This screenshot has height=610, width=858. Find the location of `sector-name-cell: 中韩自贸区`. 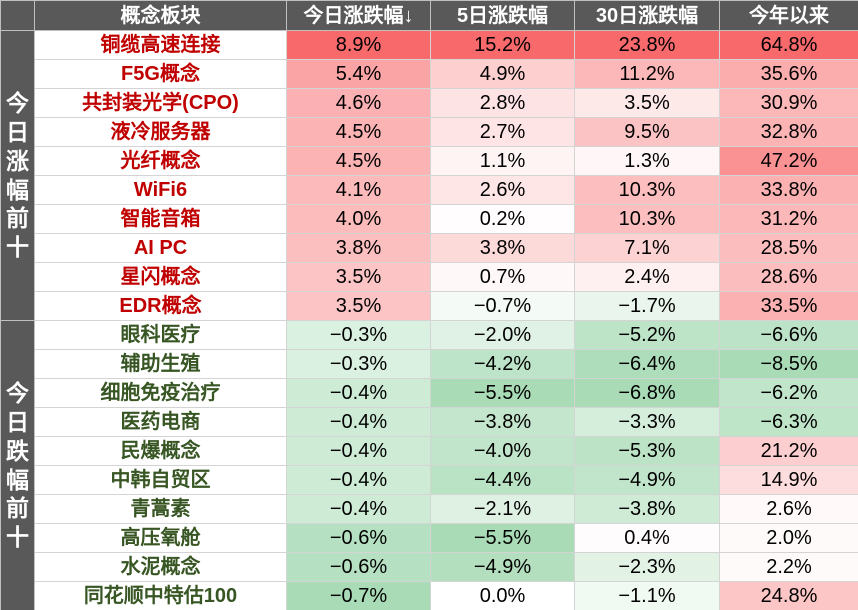

sector-name-cell: 中韩自贸区 is located at coordinates (160, 480).